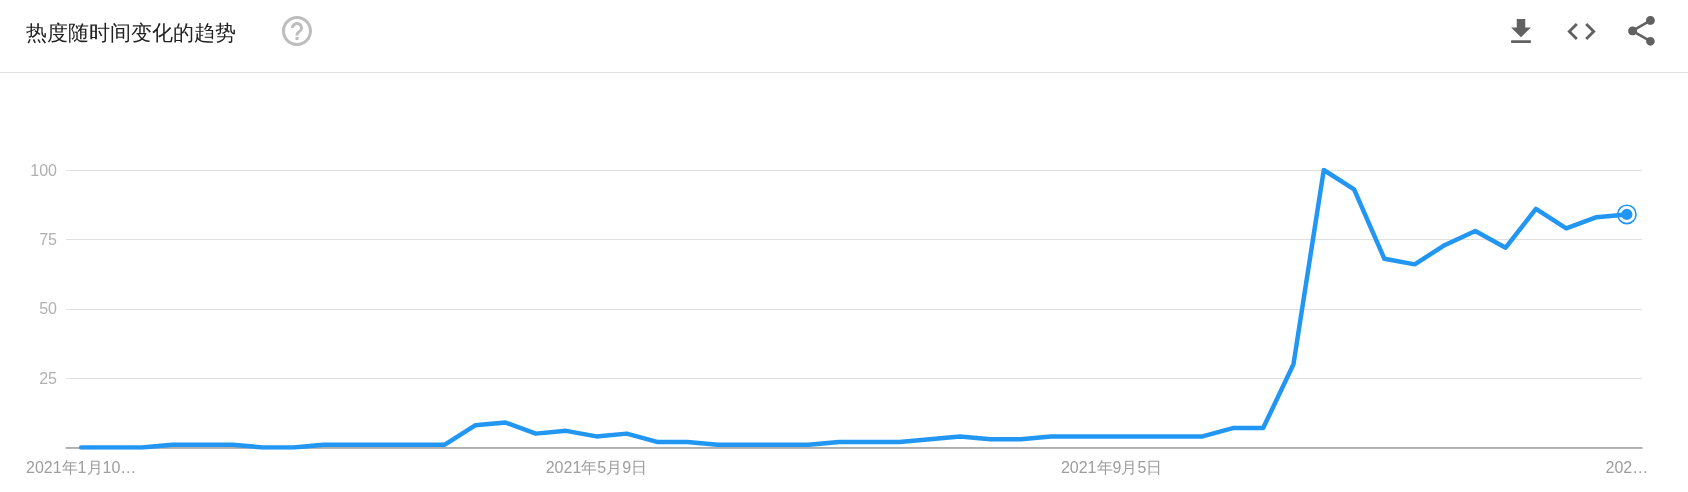 The height and width of the screenshot is (492, 1688). Describe the element at coordinates (44, 170) in the screenshot. I see `y-tick-label: 100` at that location.